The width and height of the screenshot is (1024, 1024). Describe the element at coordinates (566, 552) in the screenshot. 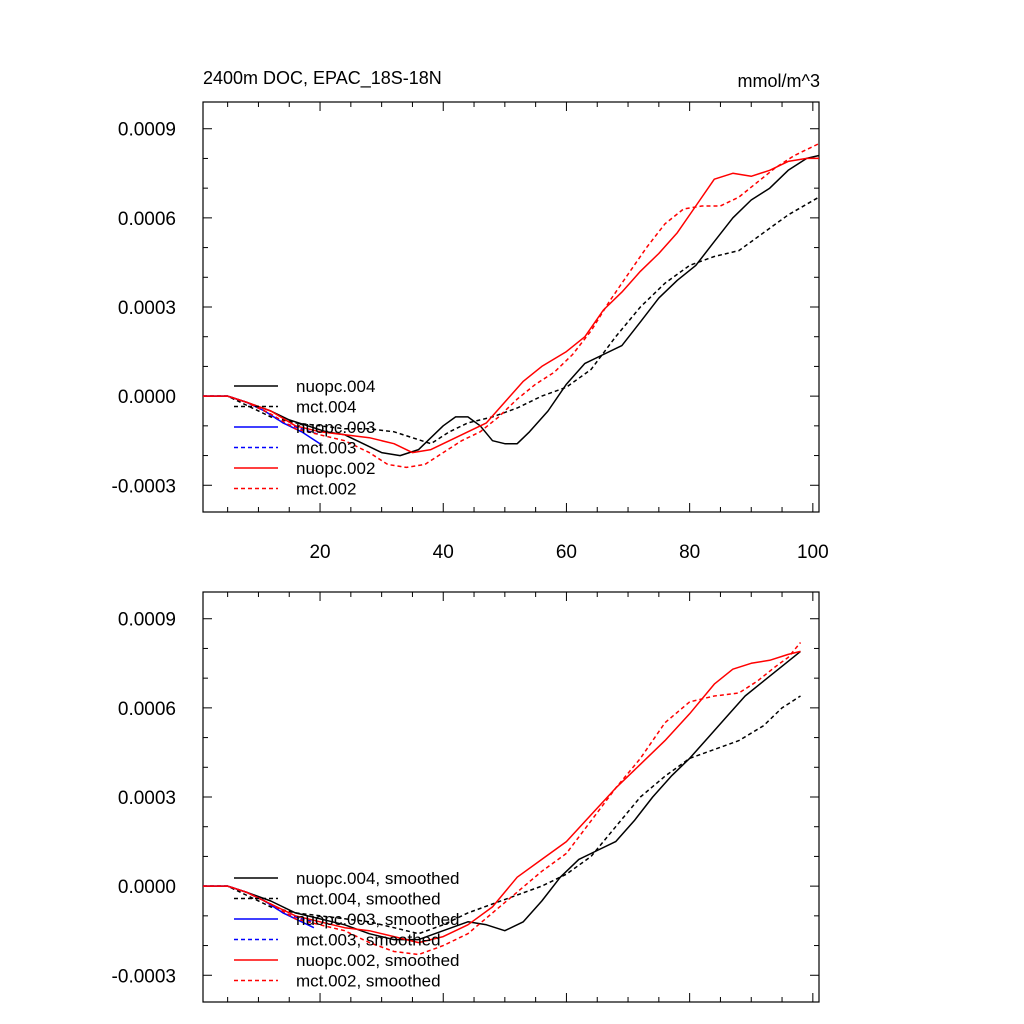

I see `x-tick-label: 60` at that location.